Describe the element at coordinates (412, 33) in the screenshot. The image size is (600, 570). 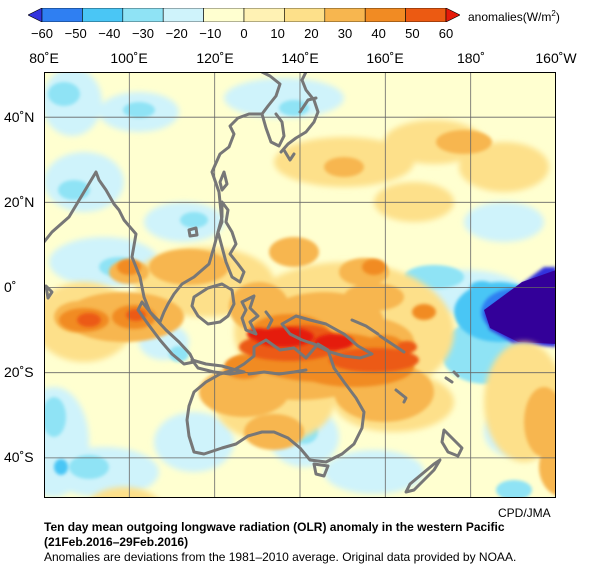
I see `colorbar-tick-label: 50` at that location.